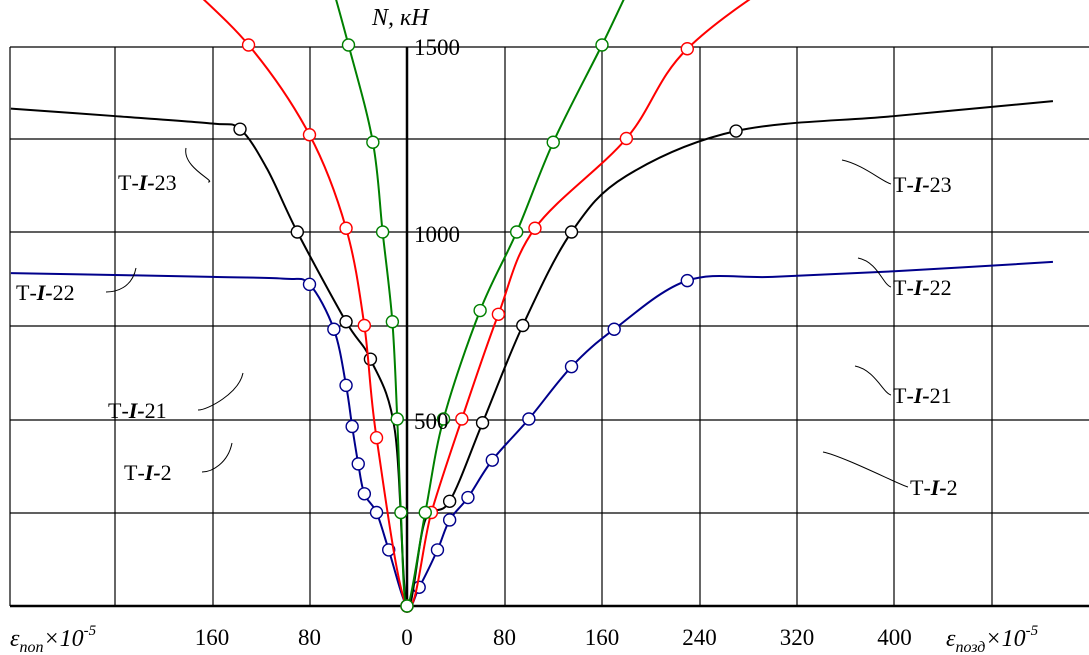  What do you see at coordinates (437, 234) in the screenshot?
I see `y-tick-label: 1000` at bounding box center [437, 234].